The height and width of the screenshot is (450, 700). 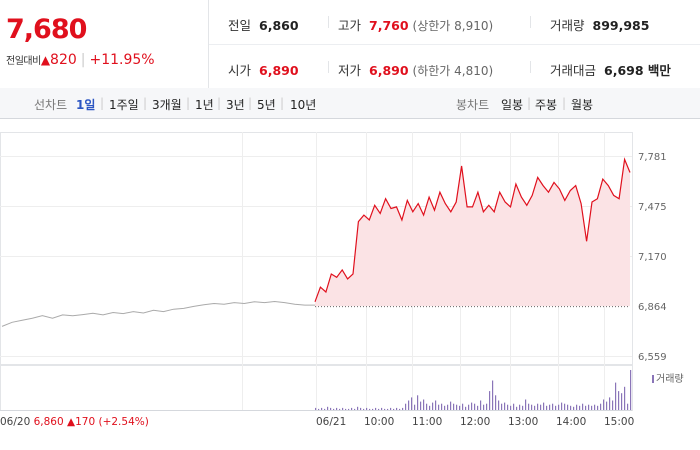 I want to click on line-chart-label: 선차트, so click(x=51, y=105).